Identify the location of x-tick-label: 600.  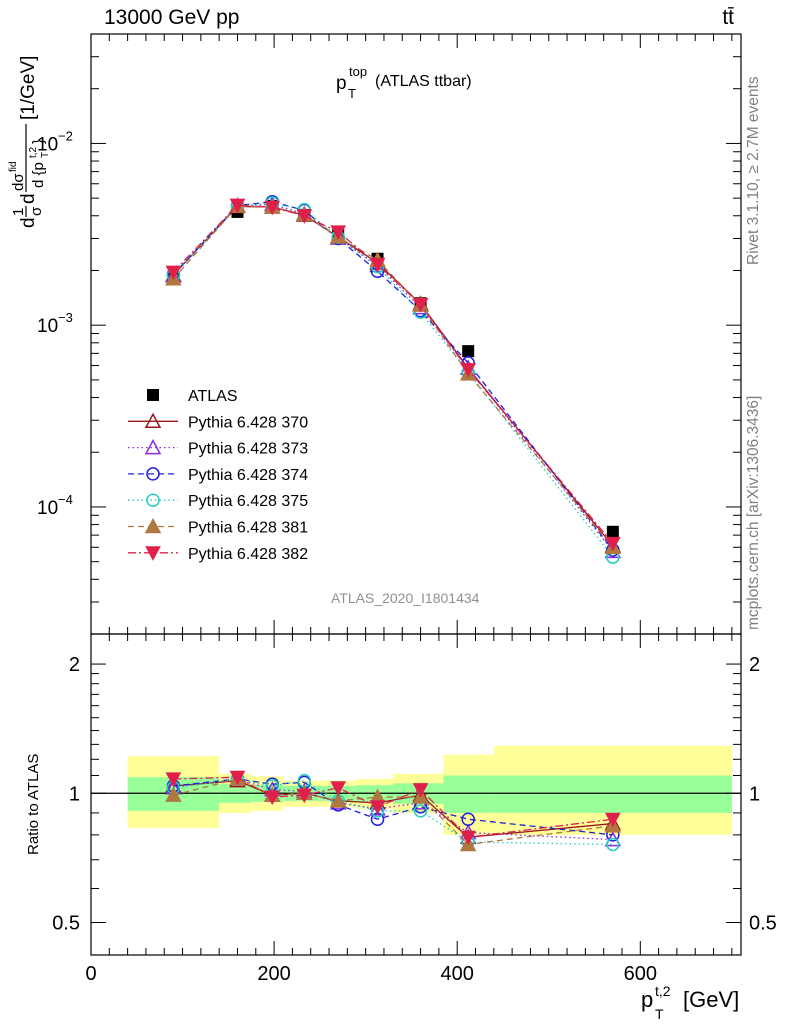
(640, 974).